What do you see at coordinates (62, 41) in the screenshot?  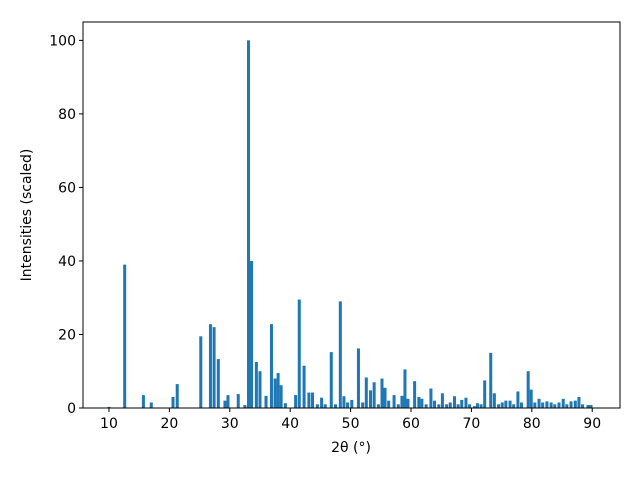 I see `y-tick-label: 100` at bounding box center [62, 41].